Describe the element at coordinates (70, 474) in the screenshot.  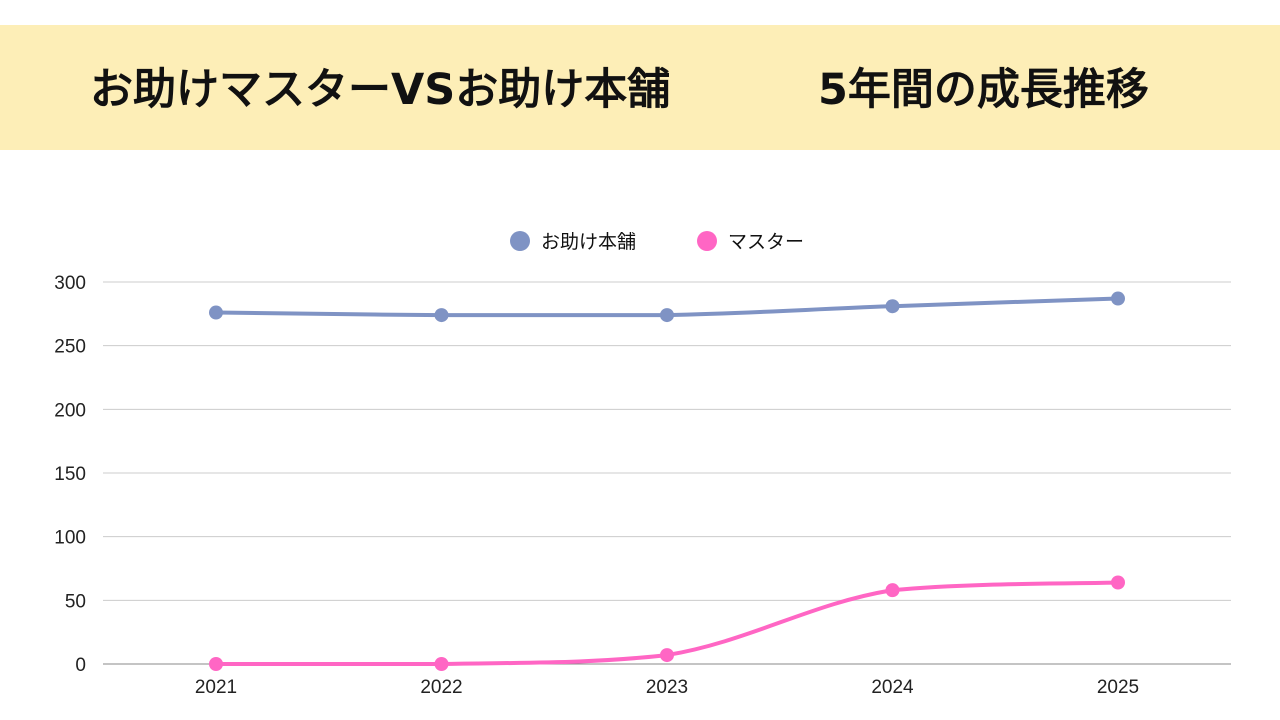
I see `y-tick-label: 150` at that location.